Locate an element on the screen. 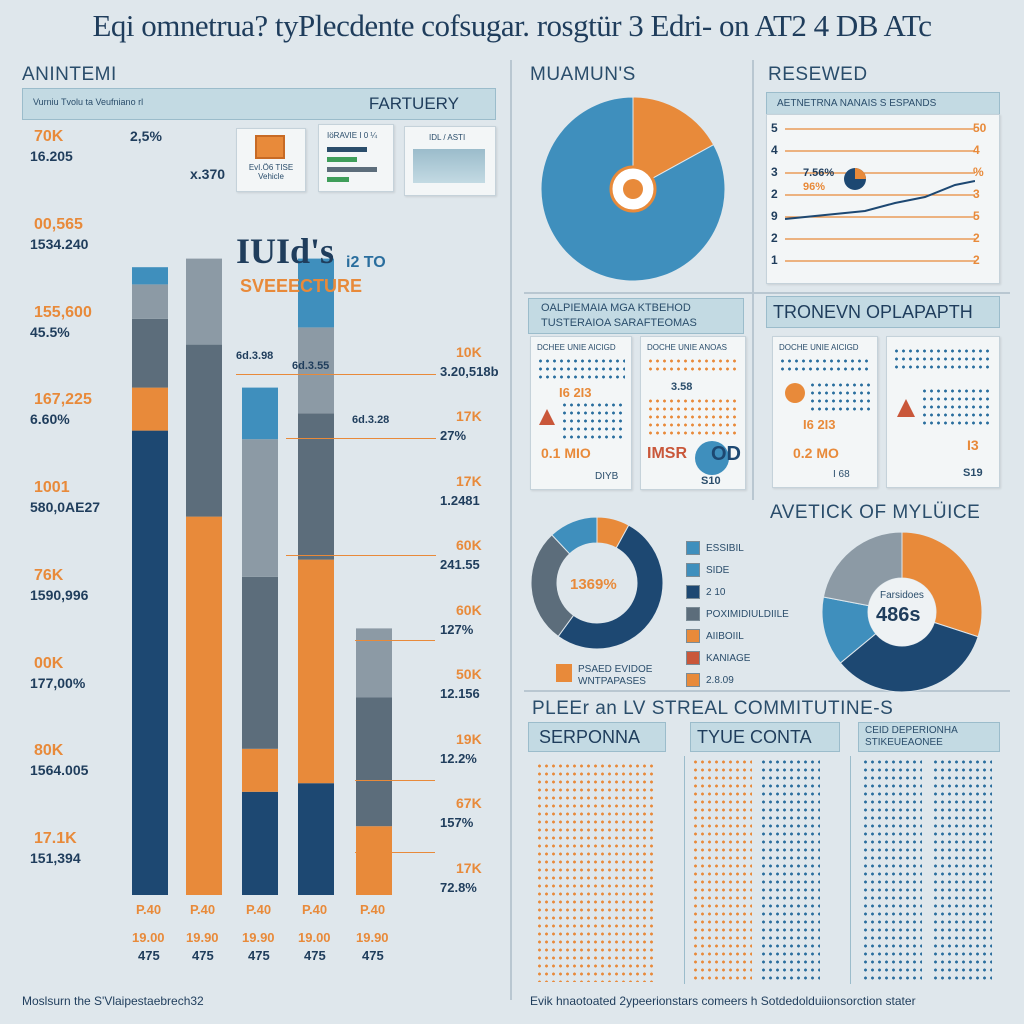 This screenshot has height=1024, width=1024. resewed-y-left-label: 2 is located at coordinates (774, 194).